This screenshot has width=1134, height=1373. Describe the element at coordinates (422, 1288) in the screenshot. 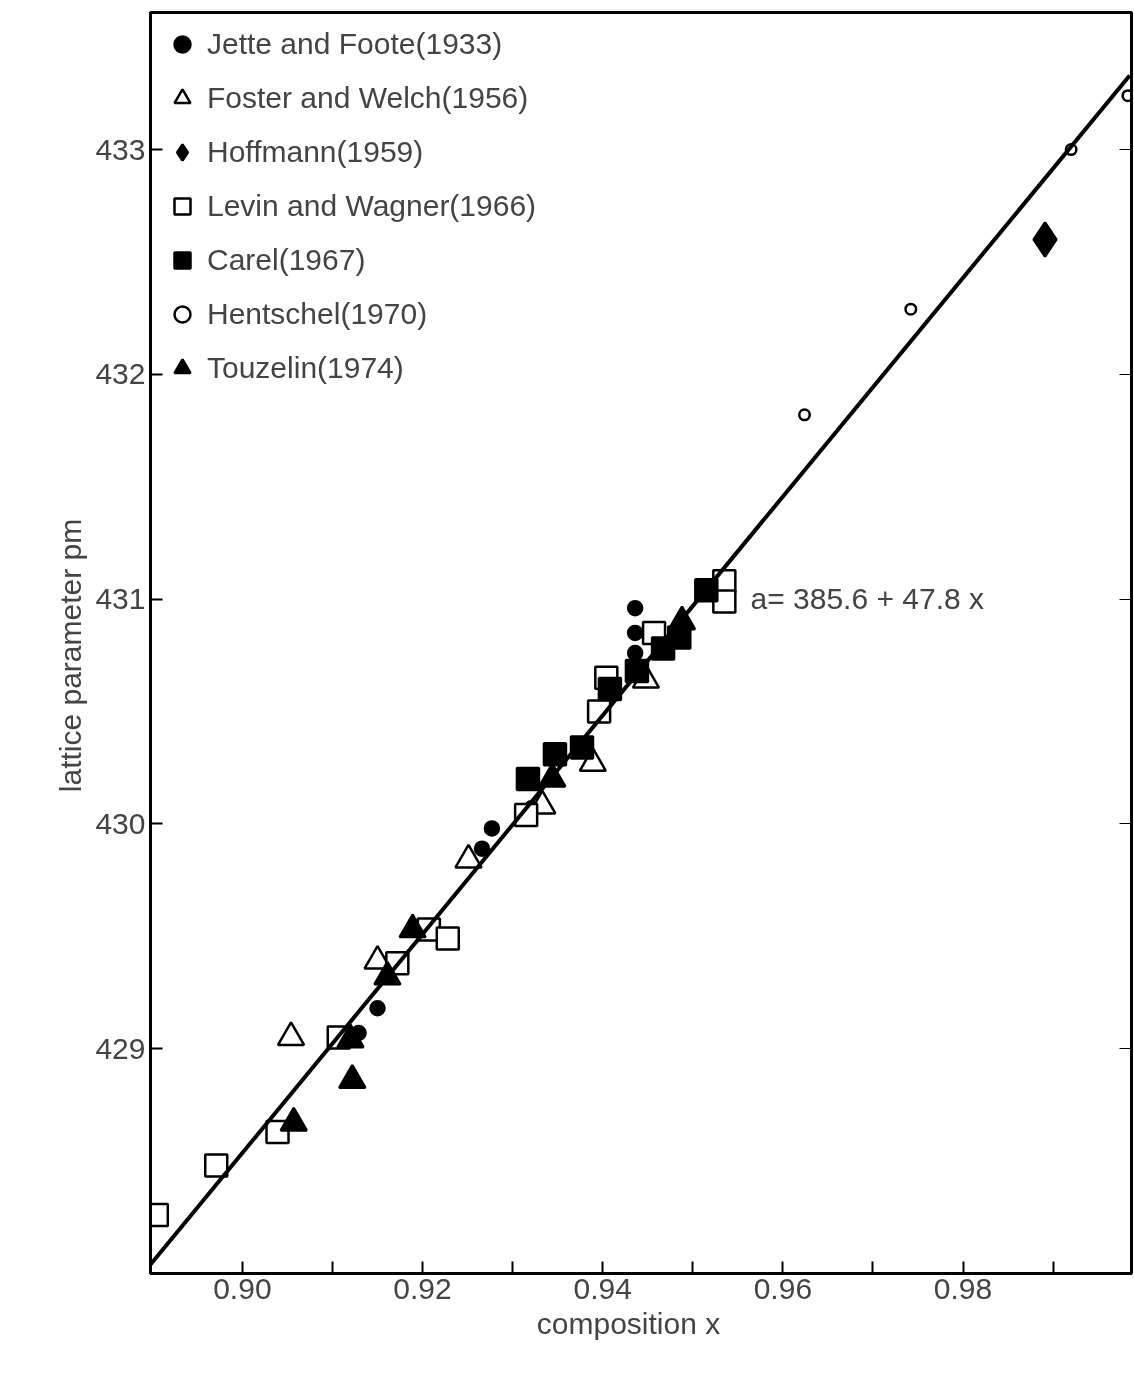

I see `x-tick-label: 0.92` at that location.